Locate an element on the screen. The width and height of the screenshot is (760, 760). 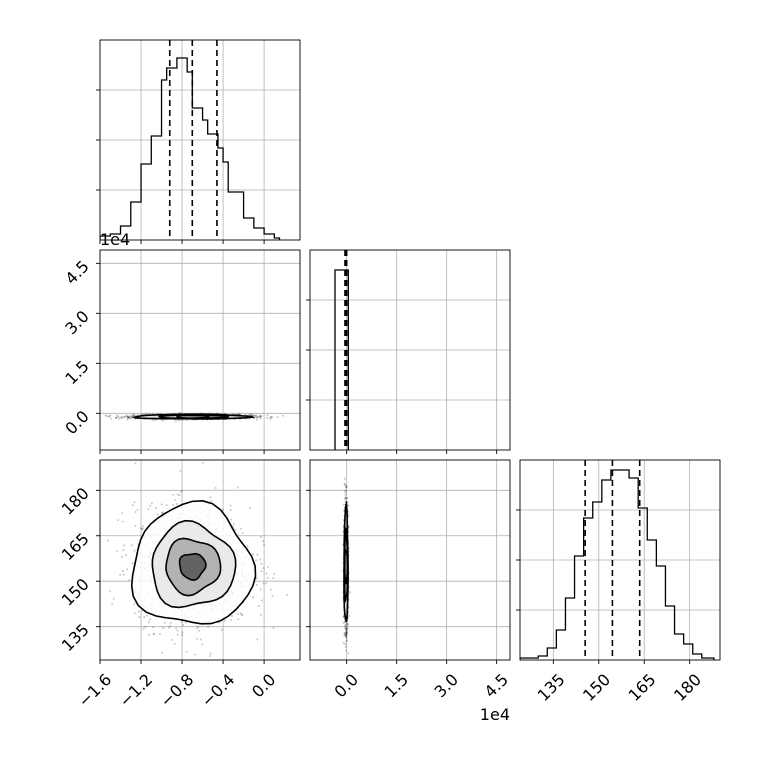
y-tick-label: 180 is located at coordinates (75, 501).